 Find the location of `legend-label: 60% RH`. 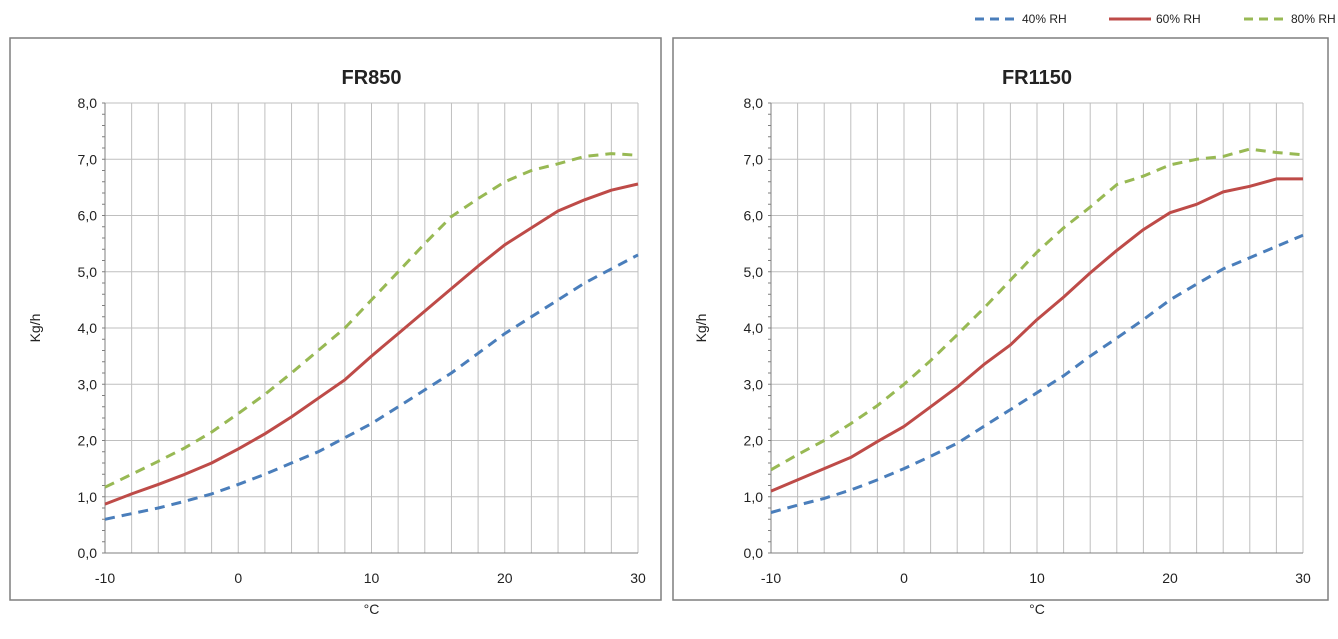

legend-label: 60% RH is located at coordinates (1178, 19).